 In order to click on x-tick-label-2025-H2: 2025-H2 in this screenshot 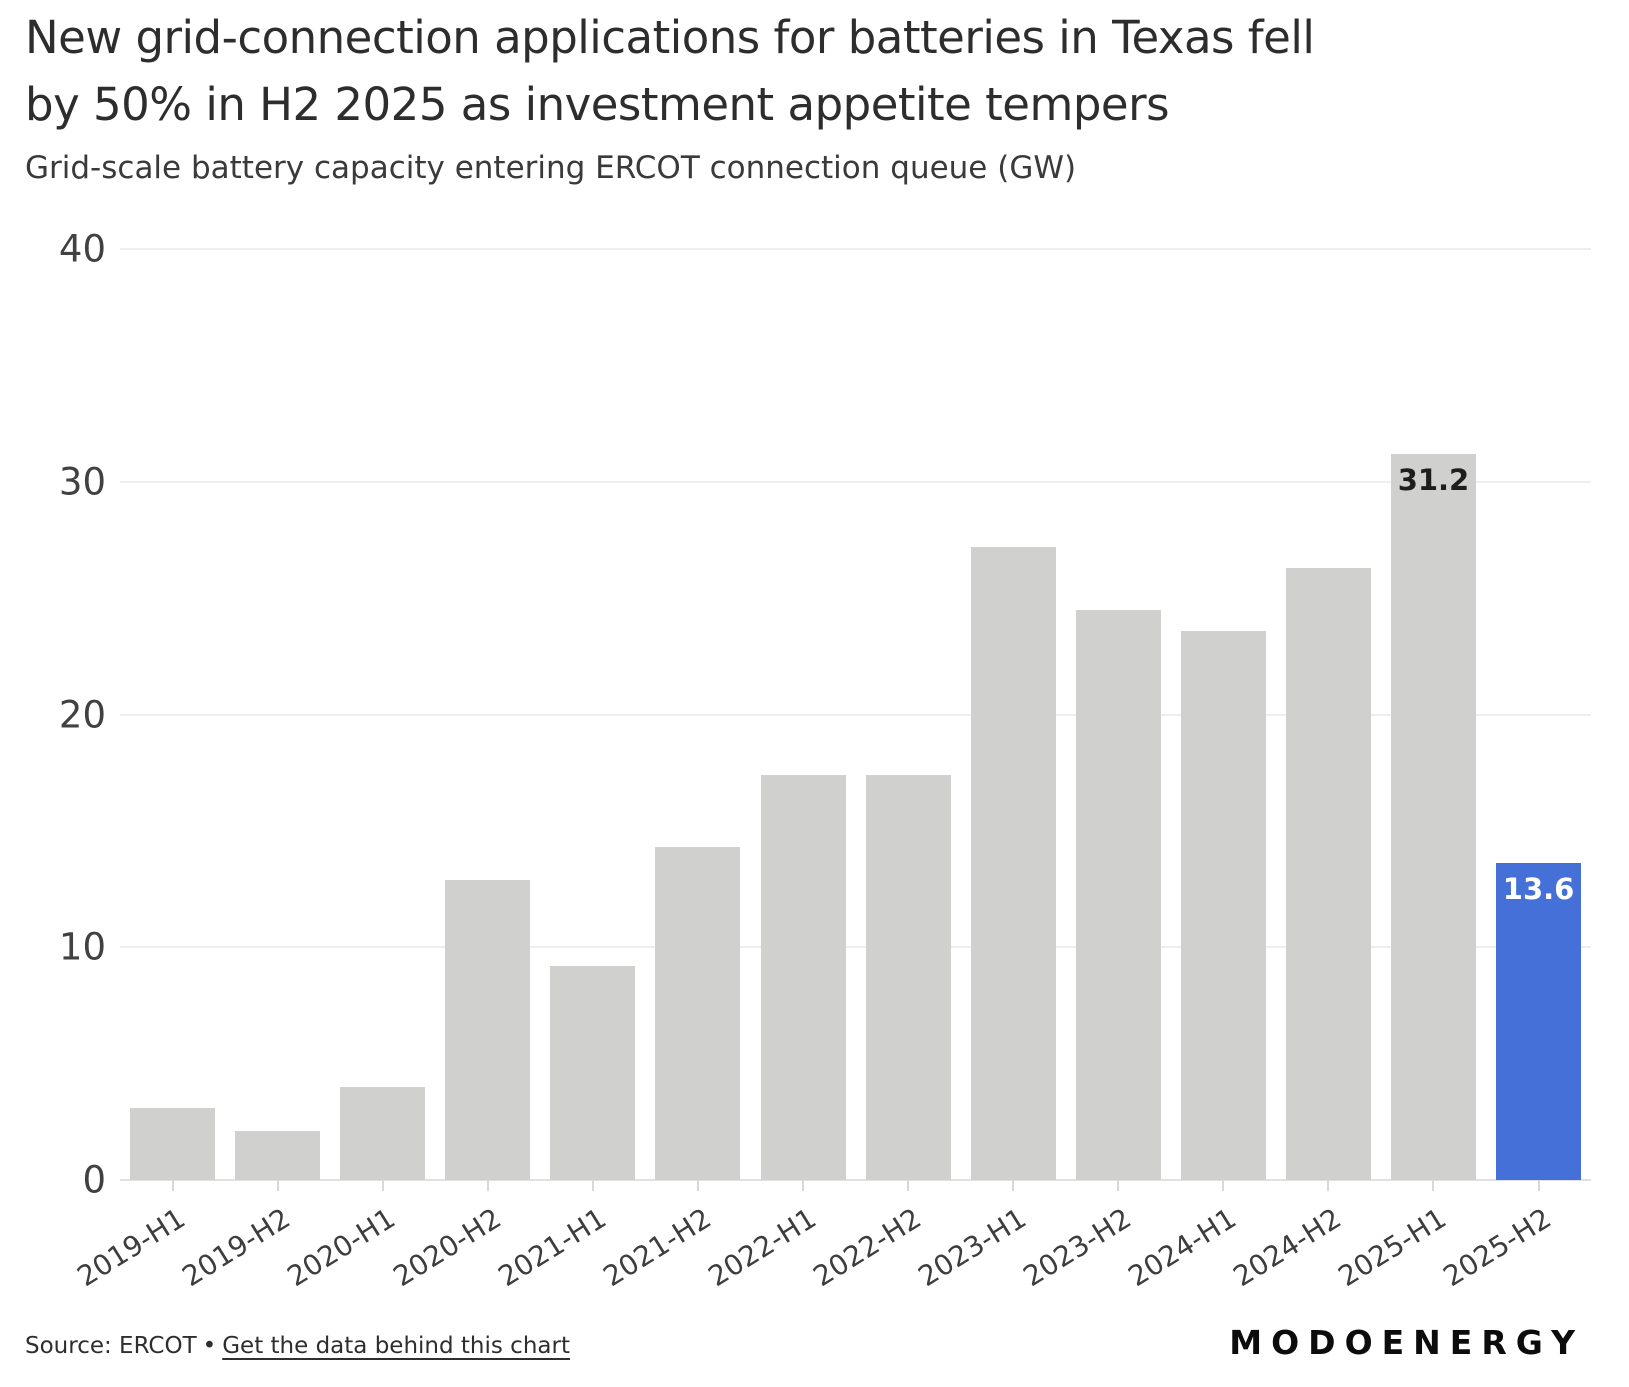, I will do `click(1497, 1247)`.